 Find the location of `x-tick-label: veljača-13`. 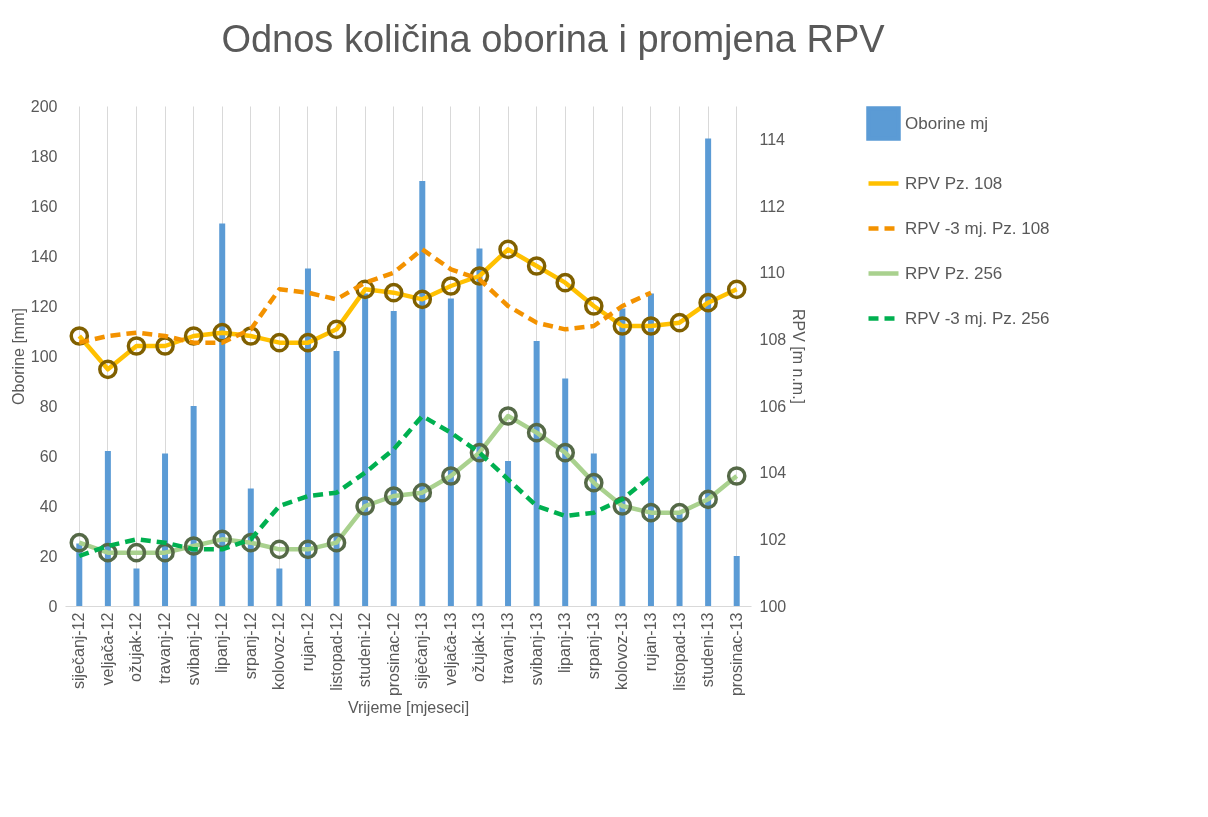

x-tick-label: veljača-13 is located at coordinates (450, 649).